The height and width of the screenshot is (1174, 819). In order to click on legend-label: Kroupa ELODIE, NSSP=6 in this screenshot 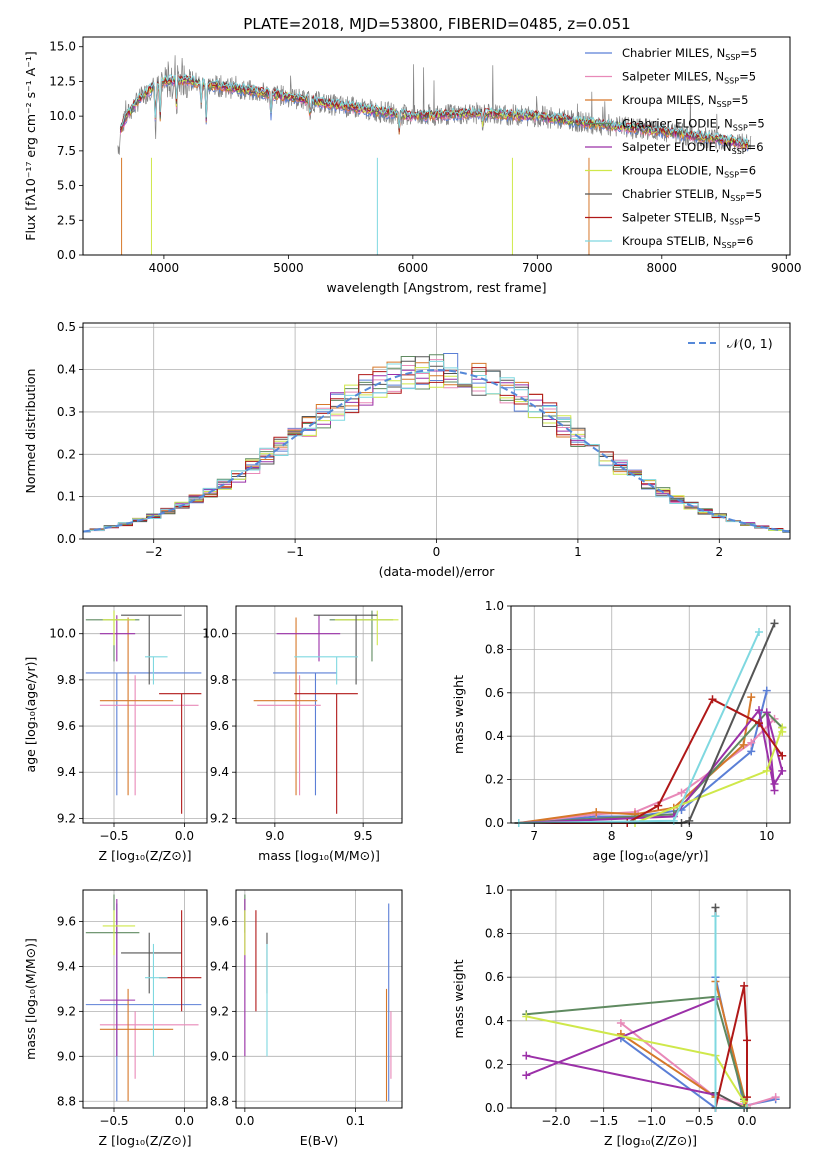, I will do `click(689, 172)`.